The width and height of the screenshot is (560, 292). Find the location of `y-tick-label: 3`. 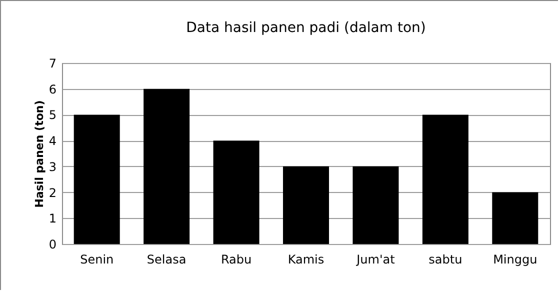

y-tick-label: 3 is located at coordinates (52, 167).